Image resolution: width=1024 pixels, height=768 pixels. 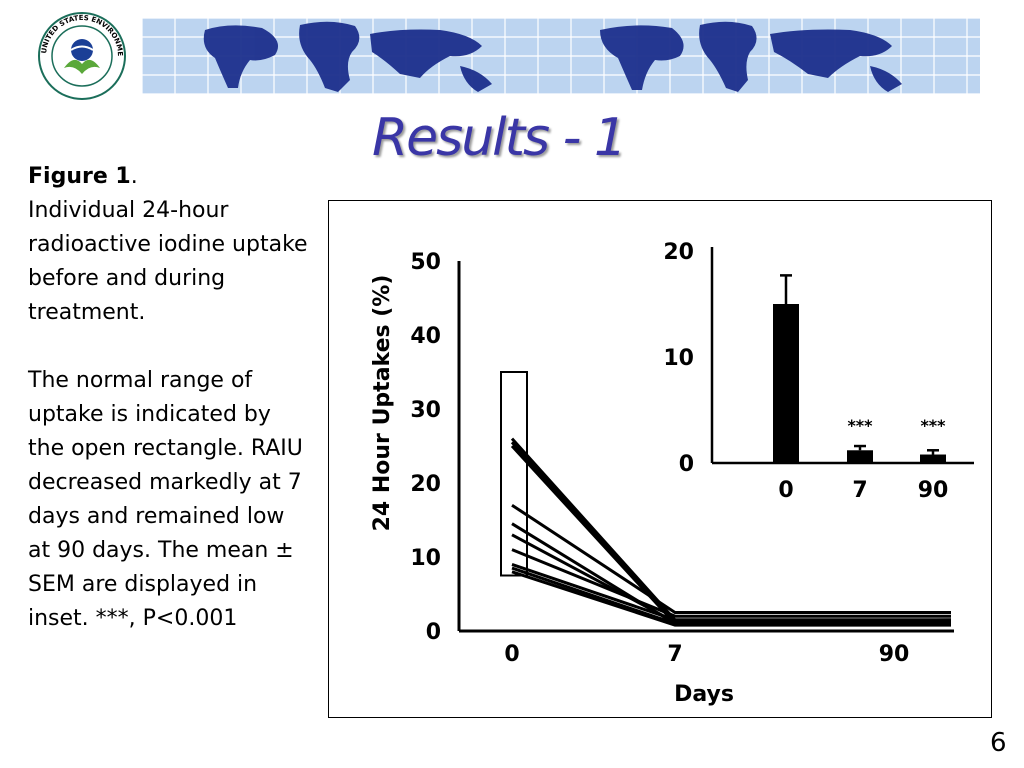 I want to click on inset-x-tick-label: 7, so click(x=859, y=490).